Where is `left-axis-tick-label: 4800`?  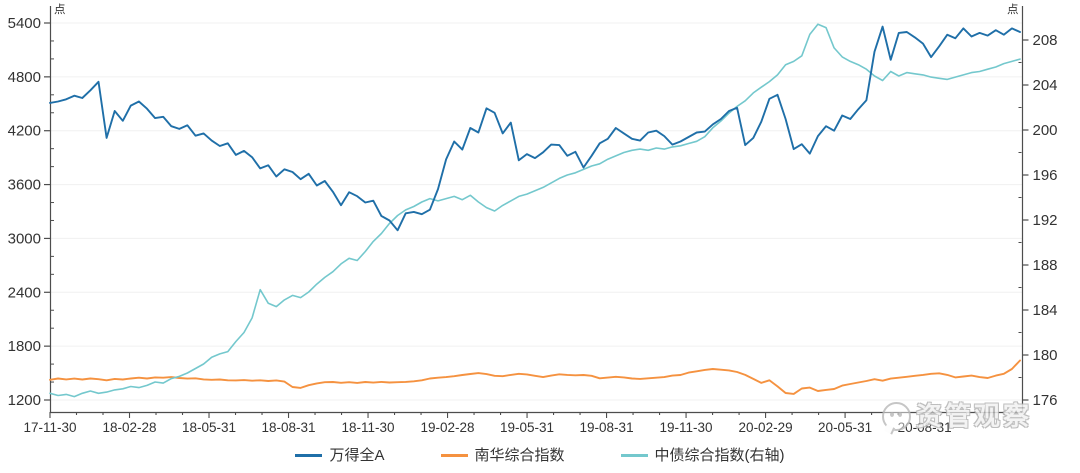 left-axis-tick-label: 4800 is located at coordinates (24, 77).